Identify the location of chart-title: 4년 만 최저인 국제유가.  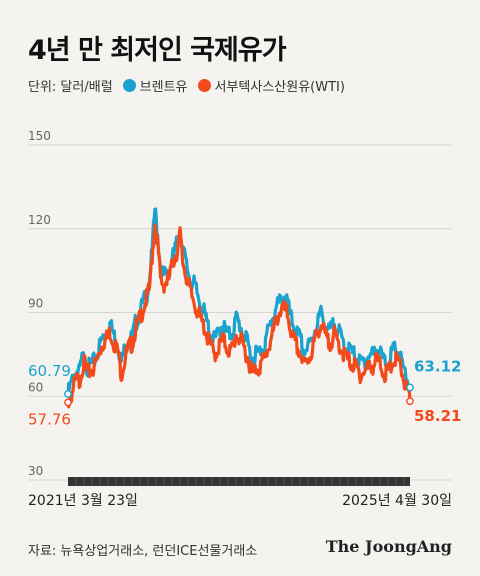
(157, 50).